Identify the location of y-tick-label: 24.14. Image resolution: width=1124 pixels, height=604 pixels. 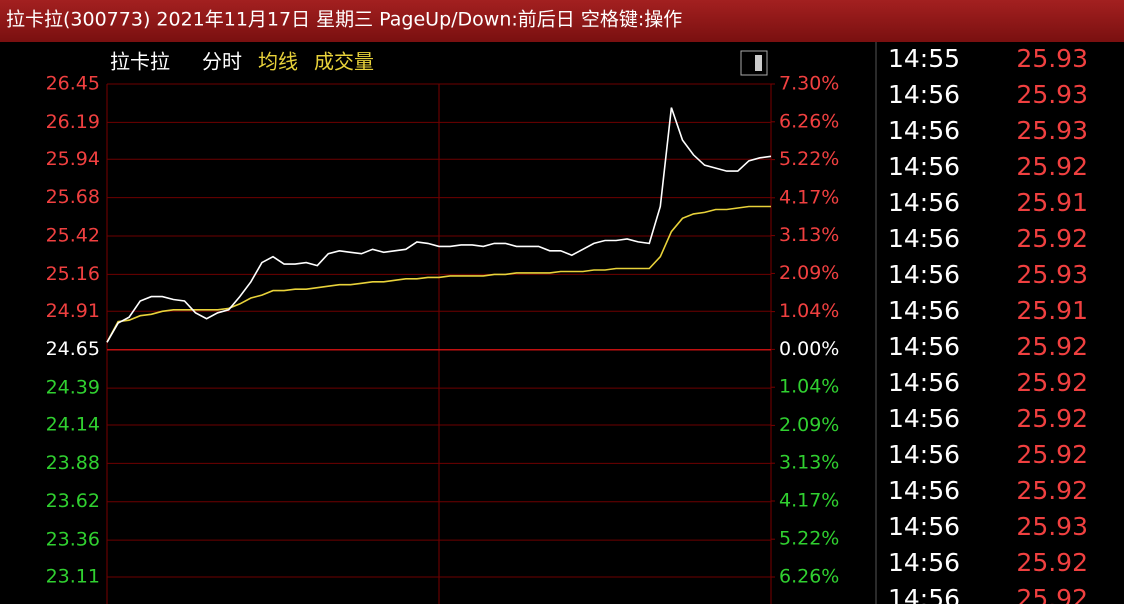
(73, 424).